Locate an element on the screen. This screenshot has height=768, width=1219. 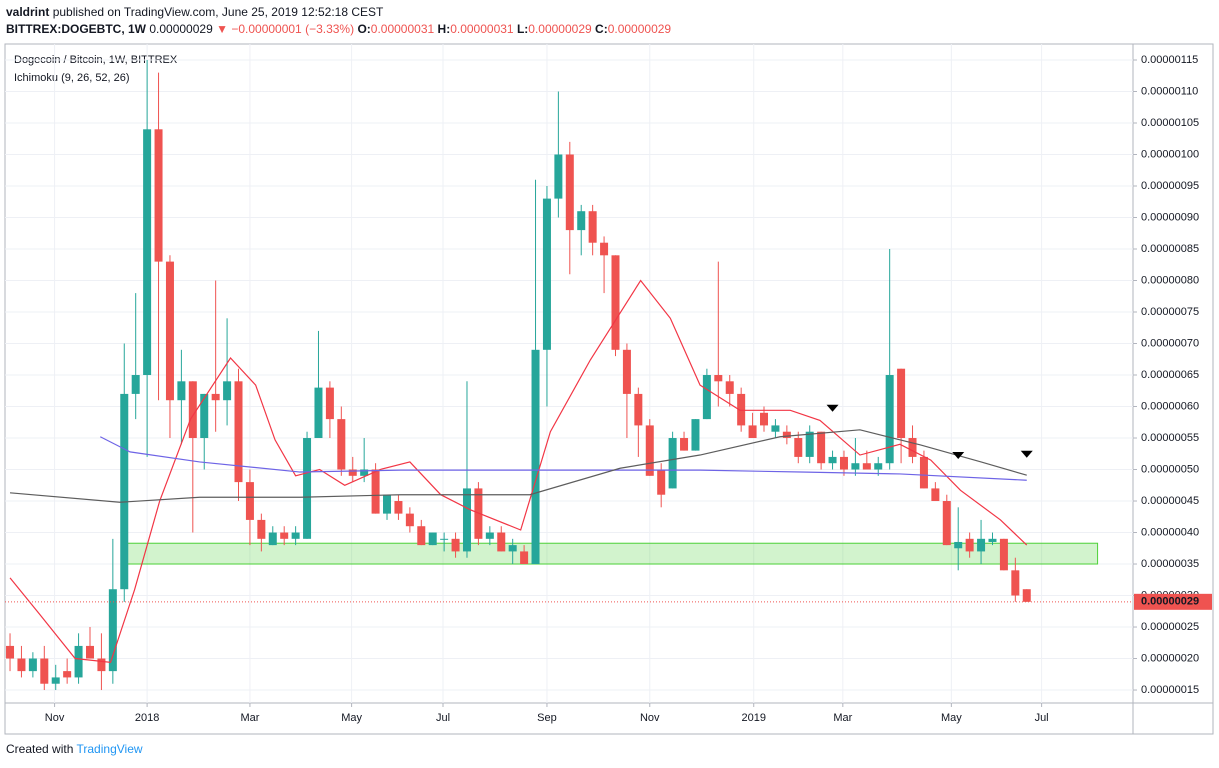
y-tick-label: 0.00000065 is located at coordinates (1170, 375).